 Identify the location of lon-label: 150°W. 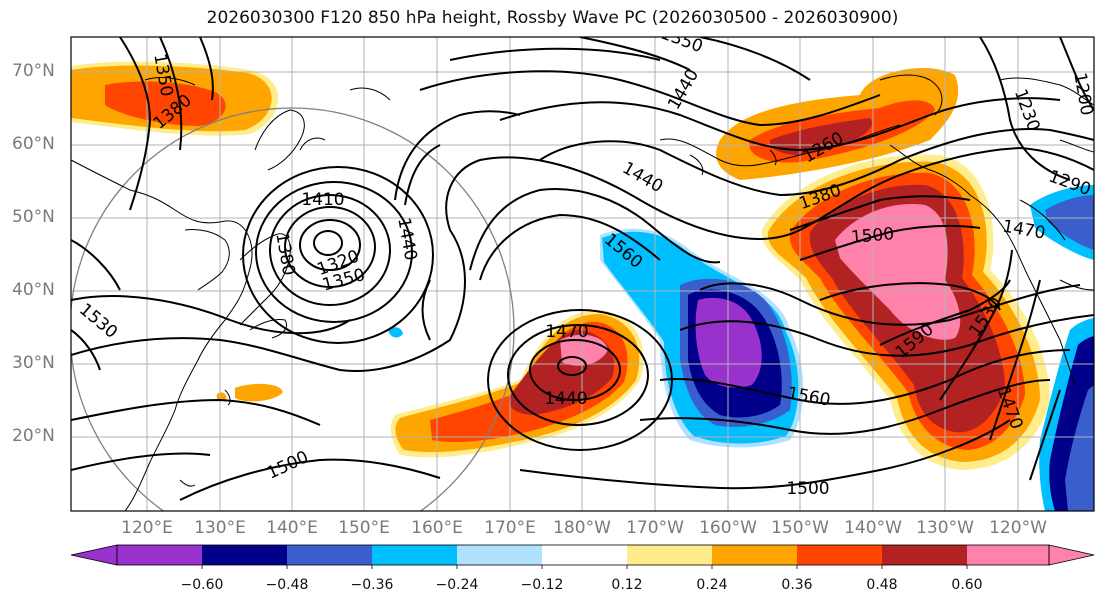
(800, 528).